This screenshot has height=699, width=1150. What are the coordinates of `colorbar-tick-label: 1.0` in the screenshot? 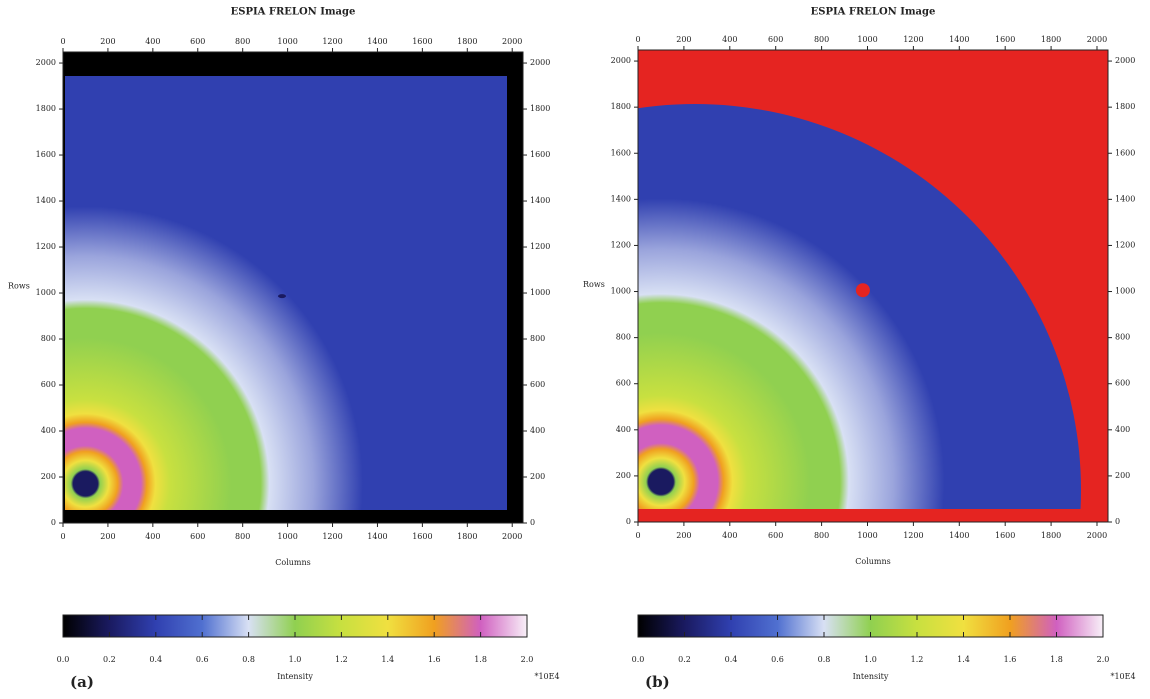 It's located at (870, 659).